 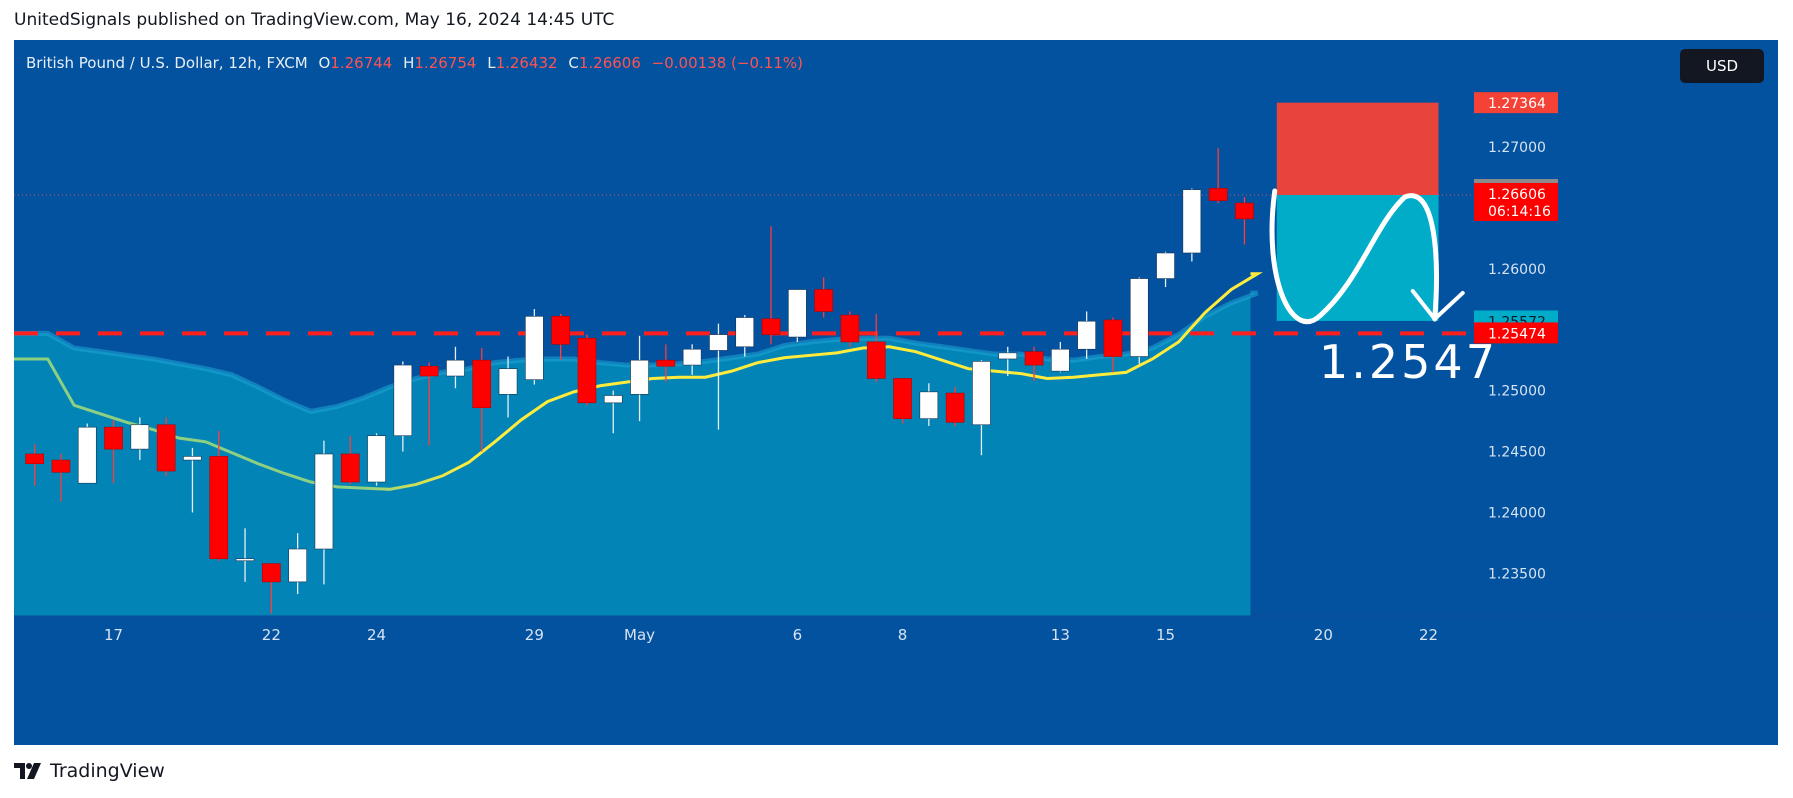 What do you see at coordinates (727, 63) in the screenshot?
I see `change-value: −0.00138 (−0.11%)` at bounding box center [727, 63].